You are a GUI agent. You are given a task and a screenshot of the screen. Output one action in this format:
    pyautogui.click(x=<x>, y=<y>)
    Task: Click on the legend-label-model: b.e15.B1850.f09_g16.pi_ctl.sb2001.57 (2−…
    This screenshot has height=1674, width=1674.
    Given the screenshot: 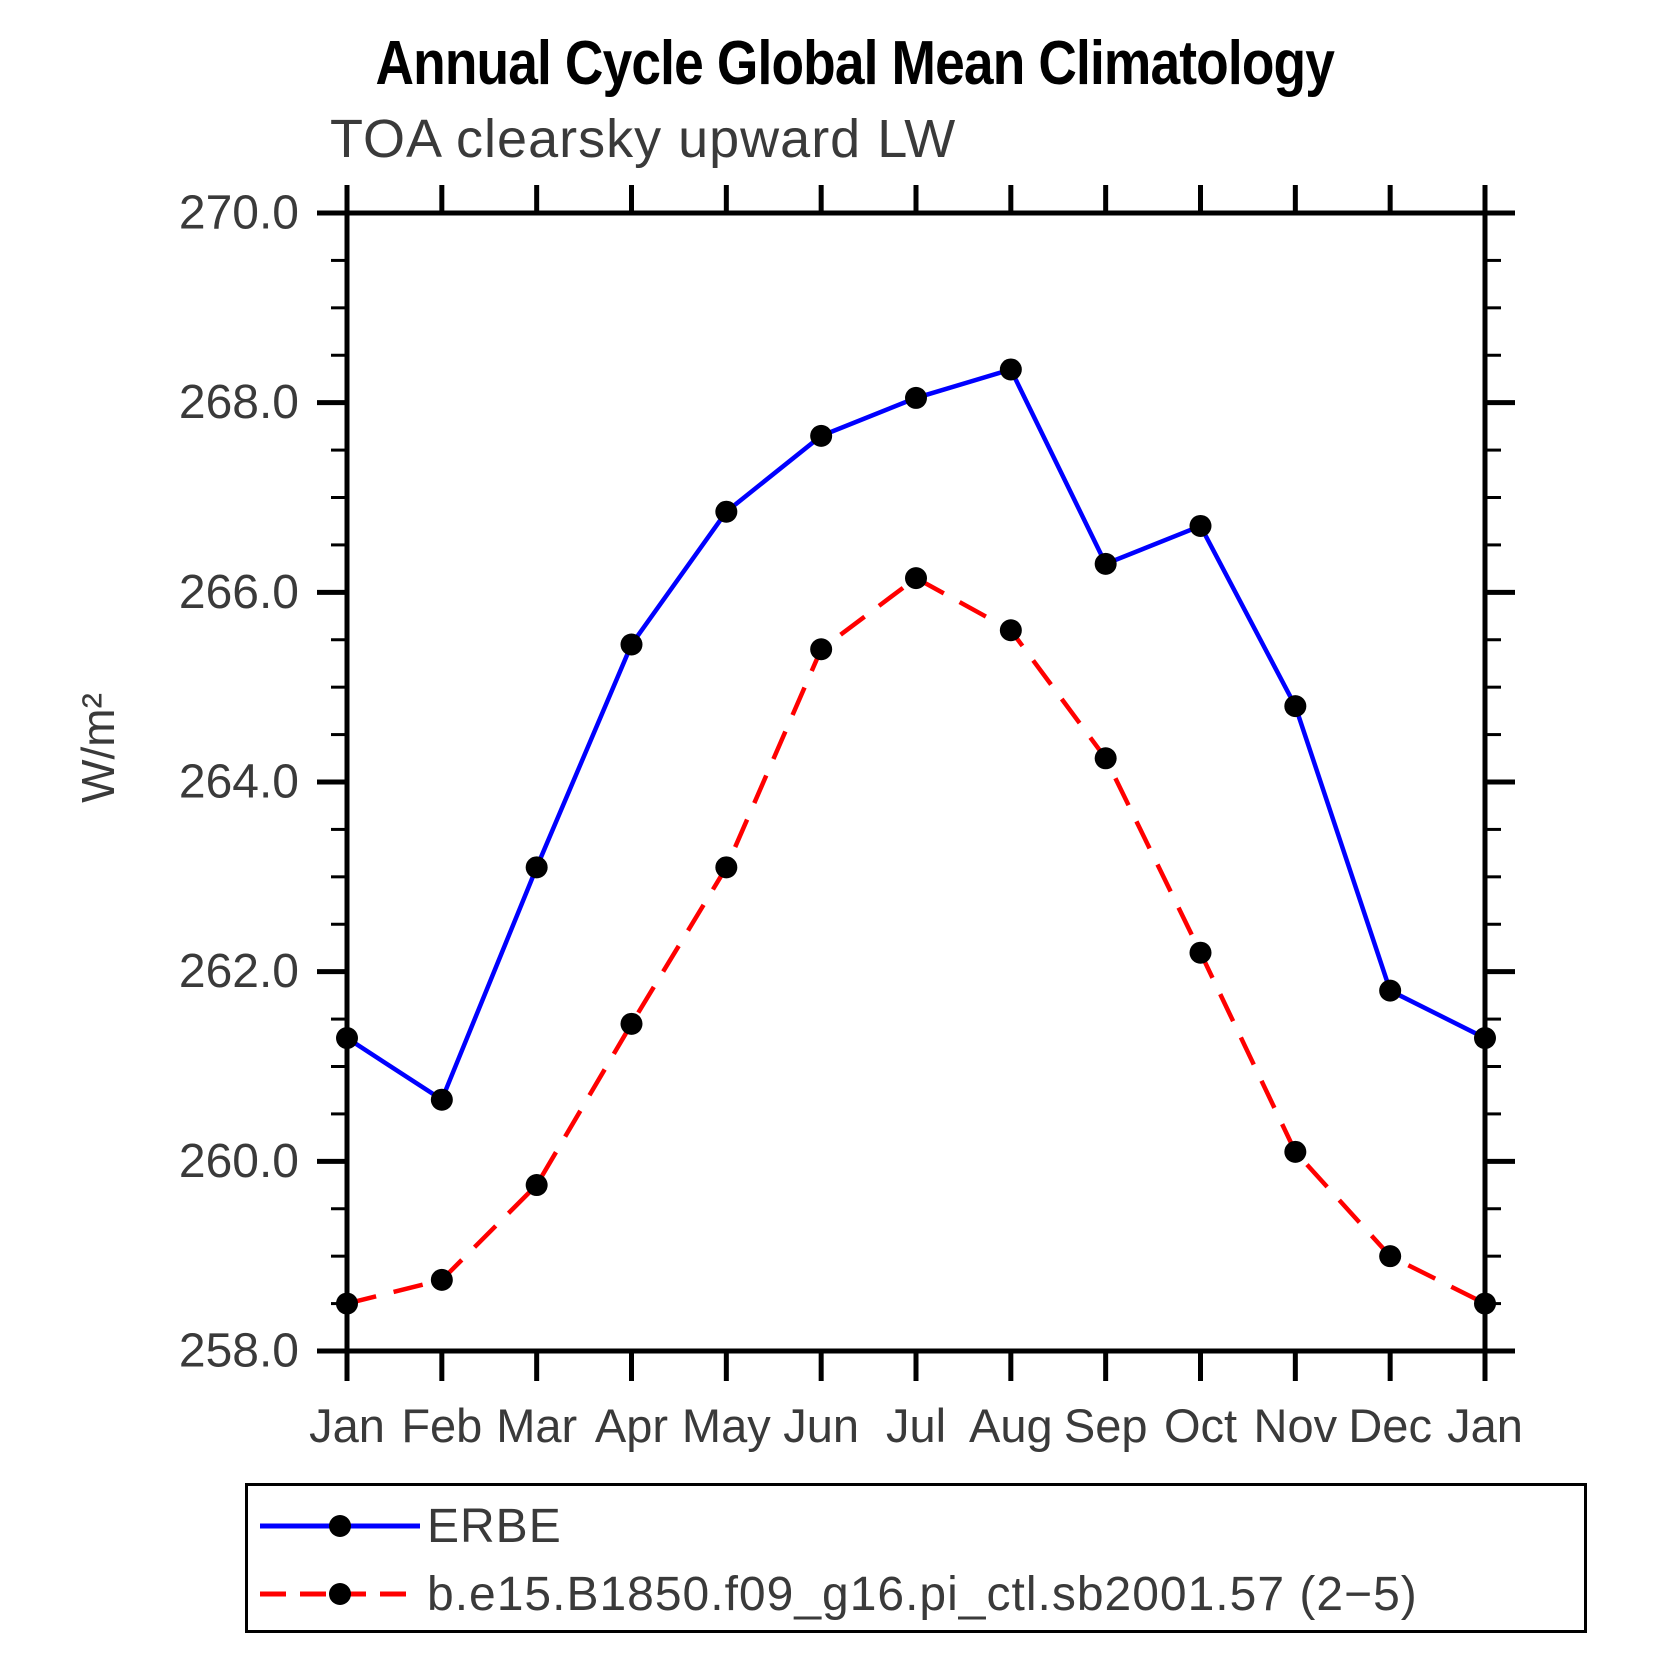 What is the action you would take?
    pyautogui.click(x=922, y=1594)
    